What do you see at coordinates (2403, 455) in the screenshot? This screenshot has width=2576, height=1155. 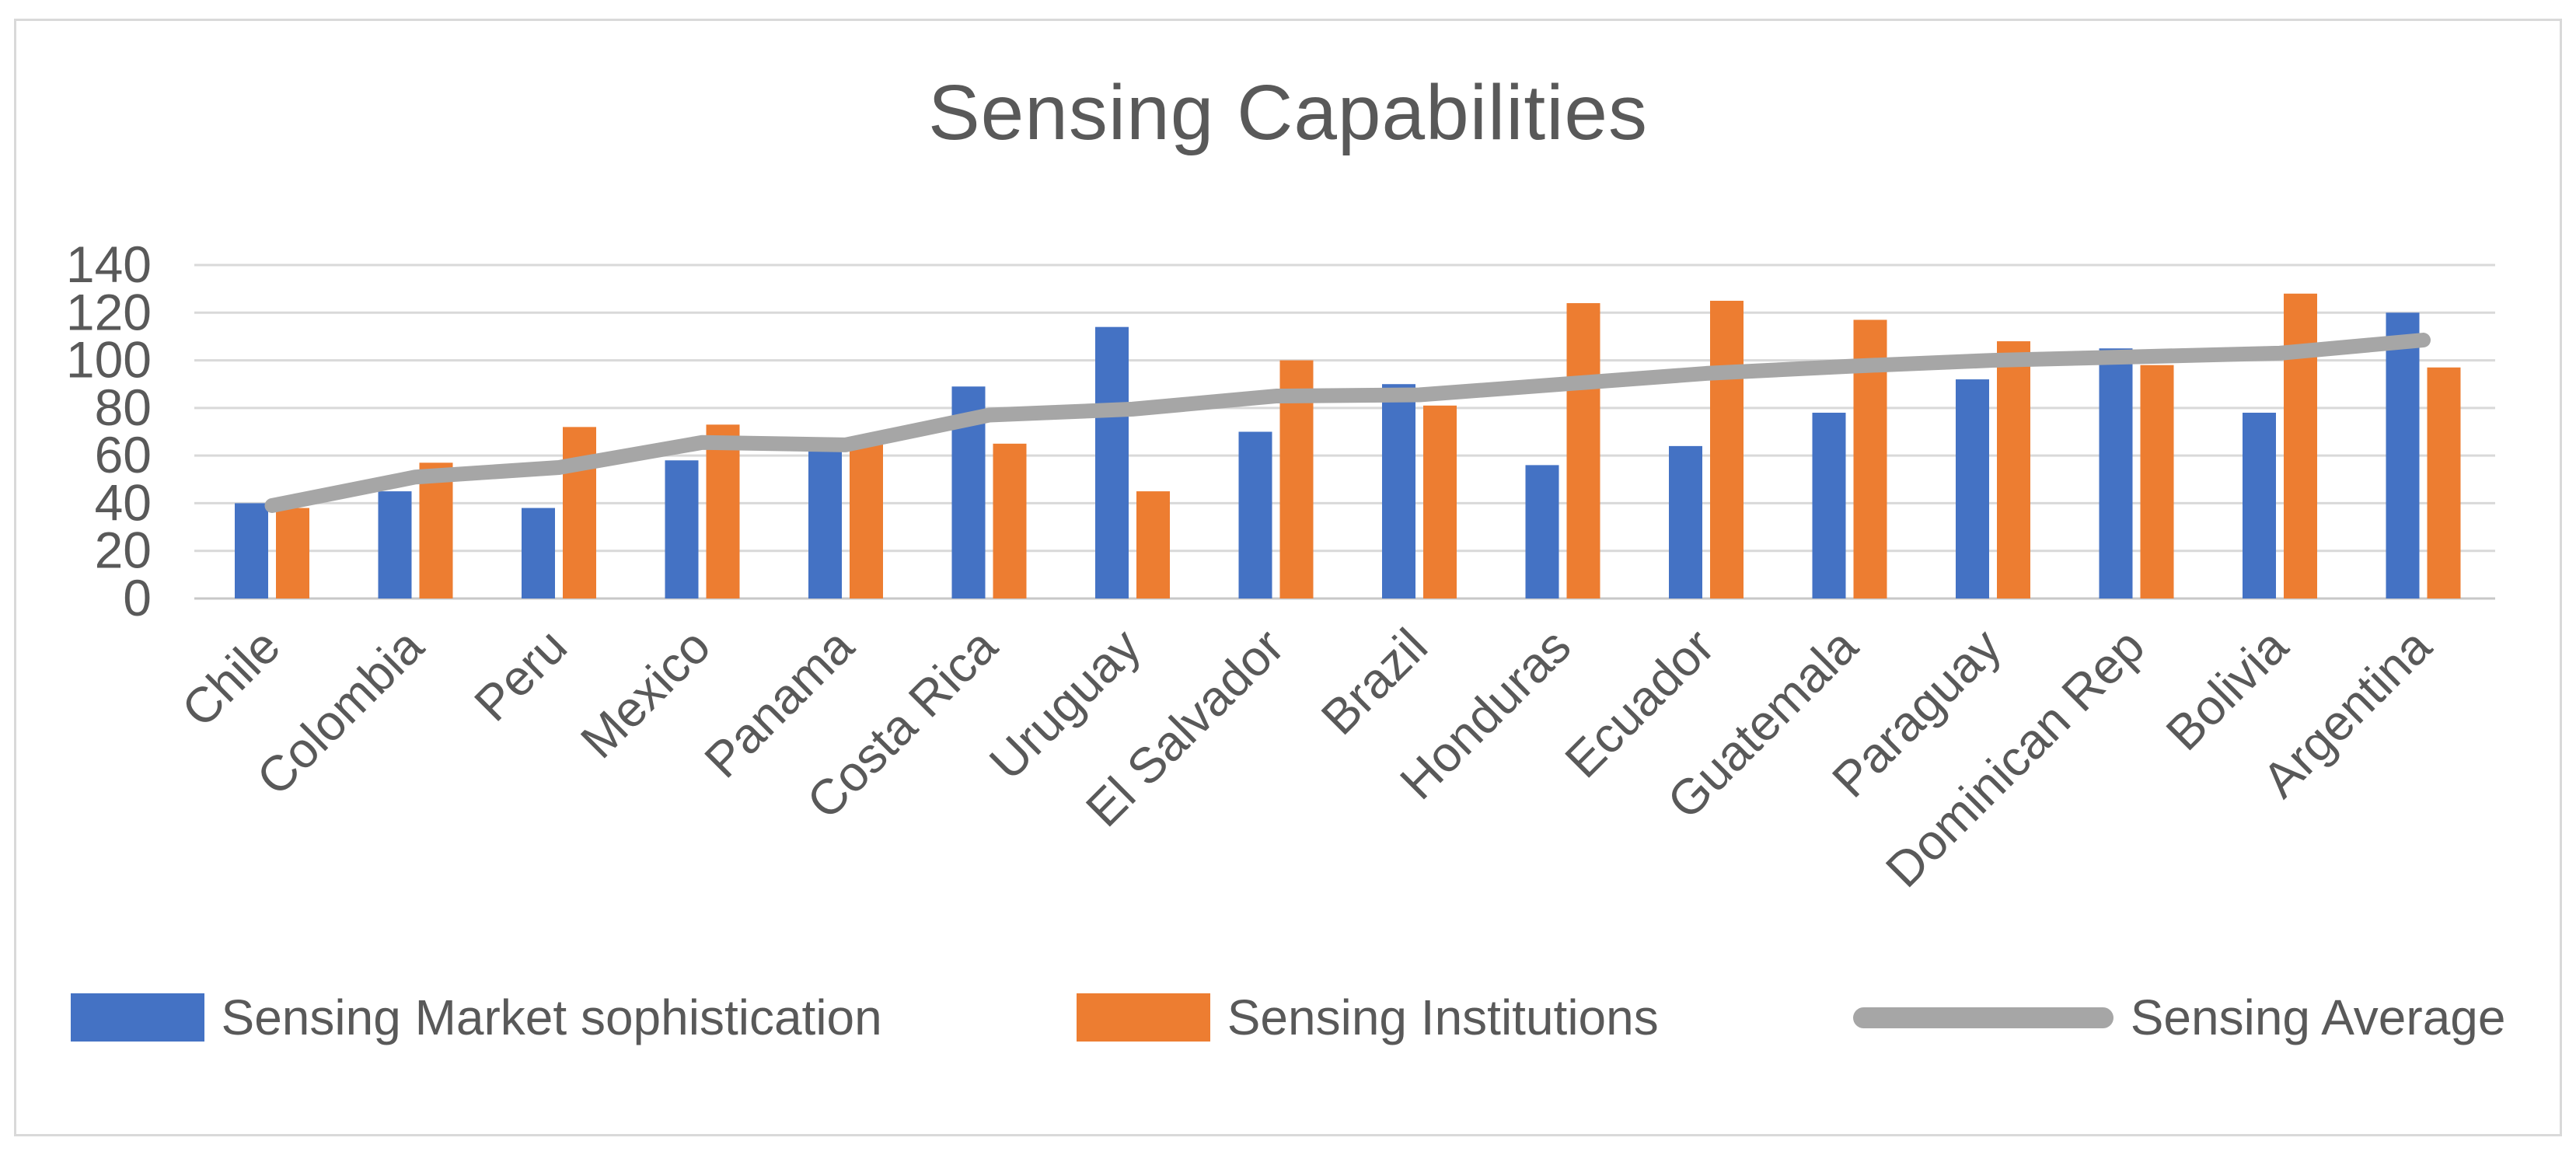 I see `bar-argentina-sensing-market-sophistication` at bounding box center [2403, 455].